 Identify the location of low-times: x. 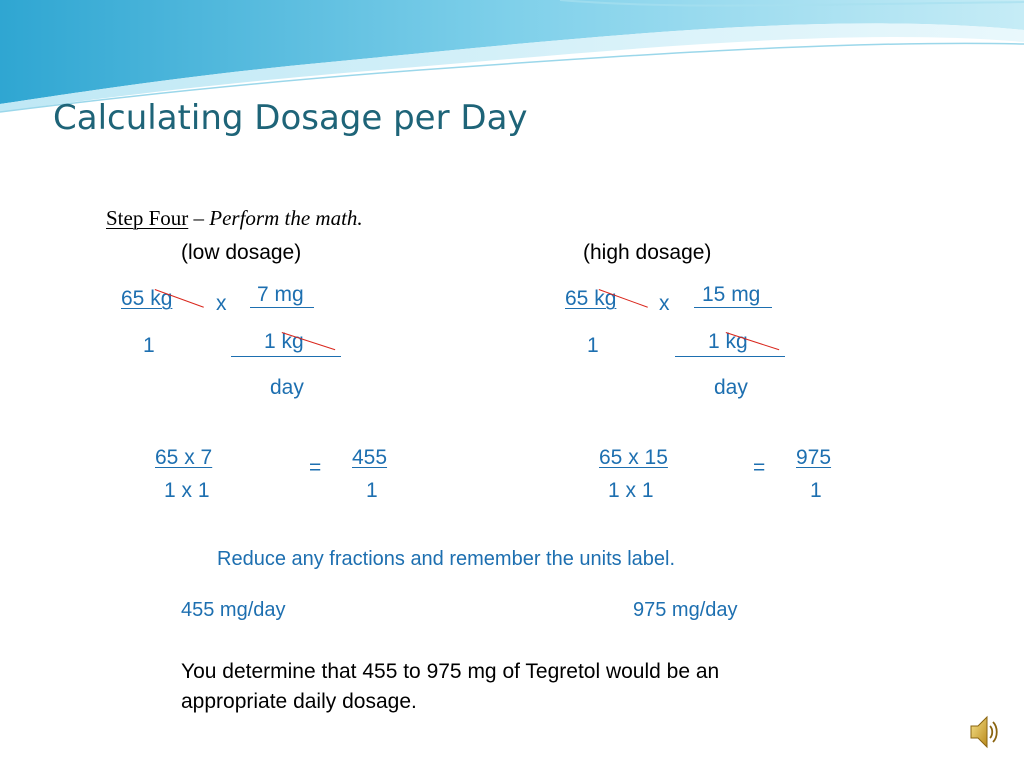
(221, 303).